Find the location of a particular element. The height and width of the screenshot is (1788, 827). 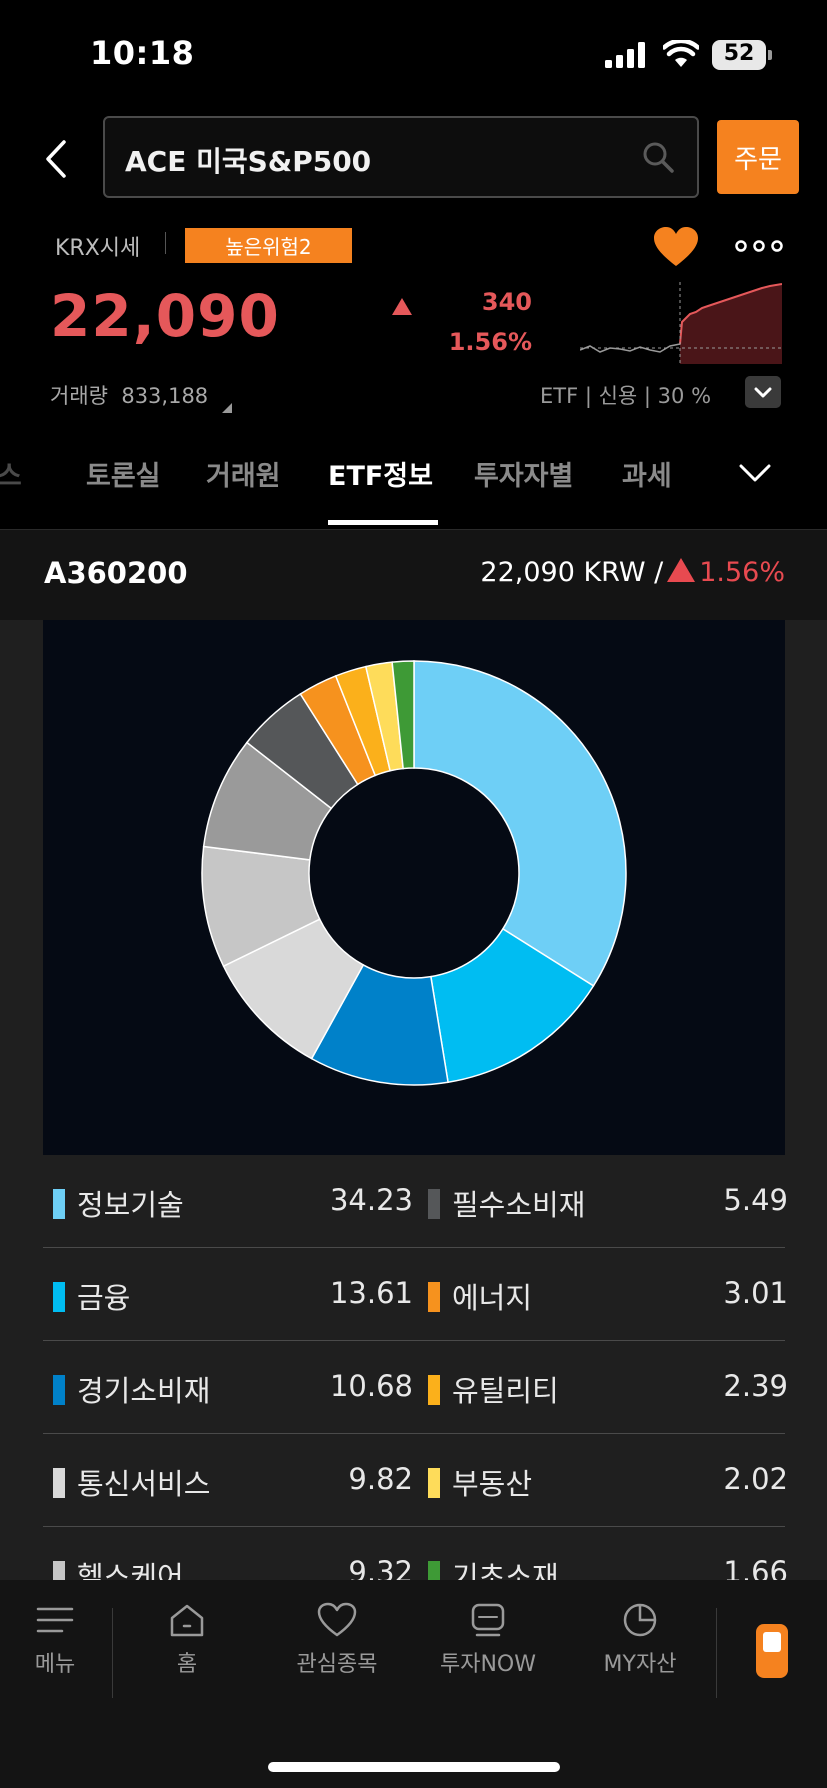

legend-label: 금융 is located at coordinates (104, 1298).